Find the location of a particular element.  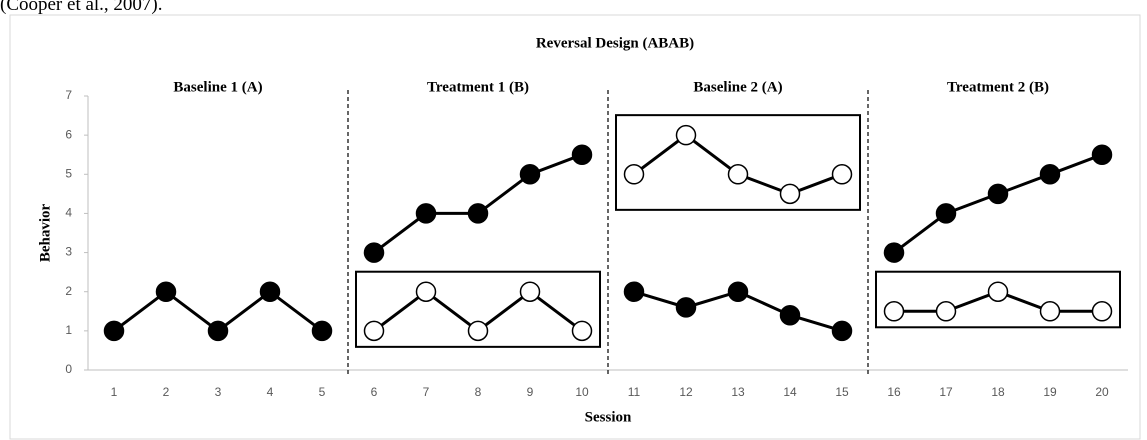

phase-label: Treatment 1 (B) is located at coordinates (478, 87).